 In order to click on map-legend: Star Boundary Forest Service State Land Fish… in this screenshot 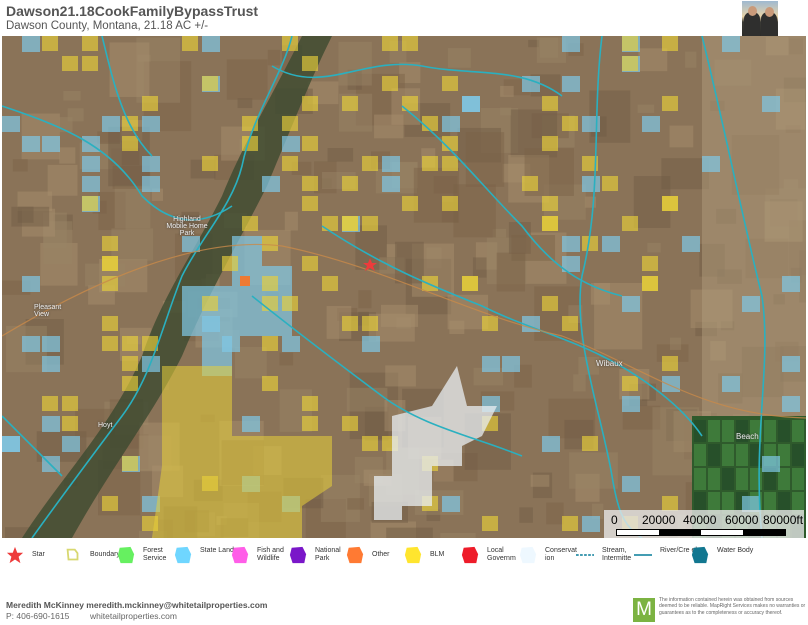, I will do `click(404, 555)`.